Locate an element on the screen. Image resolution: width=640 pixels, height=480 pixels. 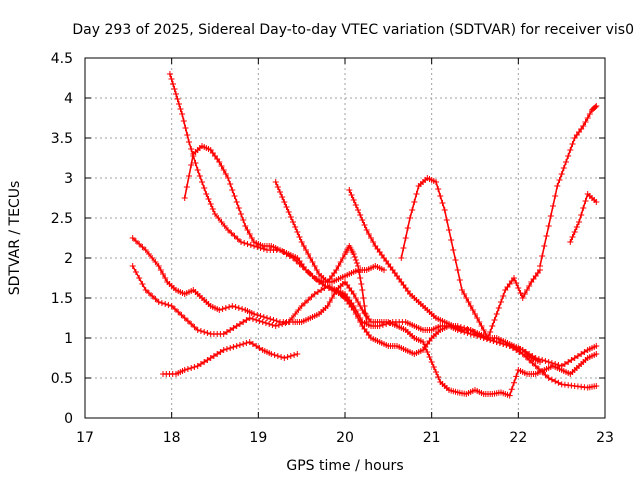
x-tick-label: 18 is located at coordinates (172, 438).